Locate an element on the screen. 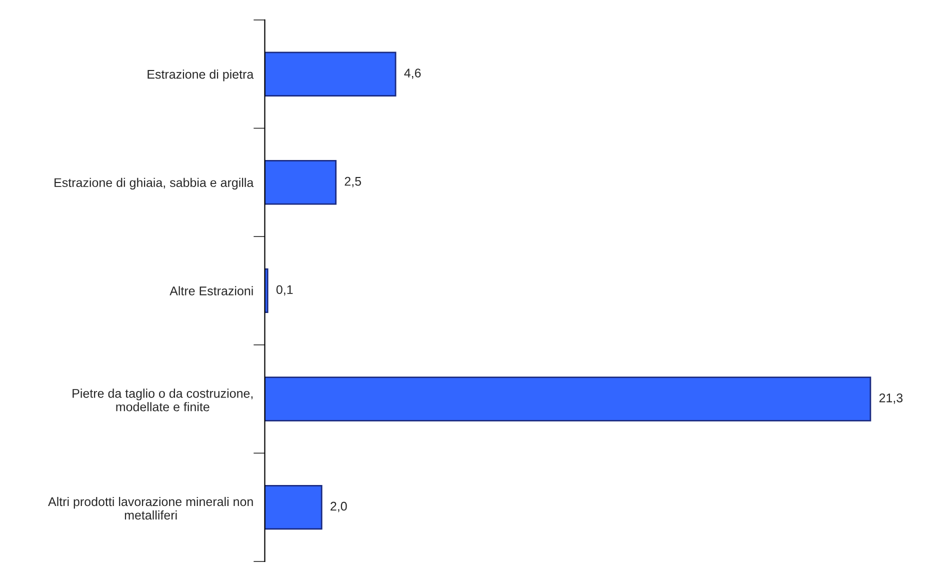 This screenshot has width=929, height=570. y-tick-label: Pietre da taglio o da costruzione, modellate e finite is located at coordinates (162, 400).